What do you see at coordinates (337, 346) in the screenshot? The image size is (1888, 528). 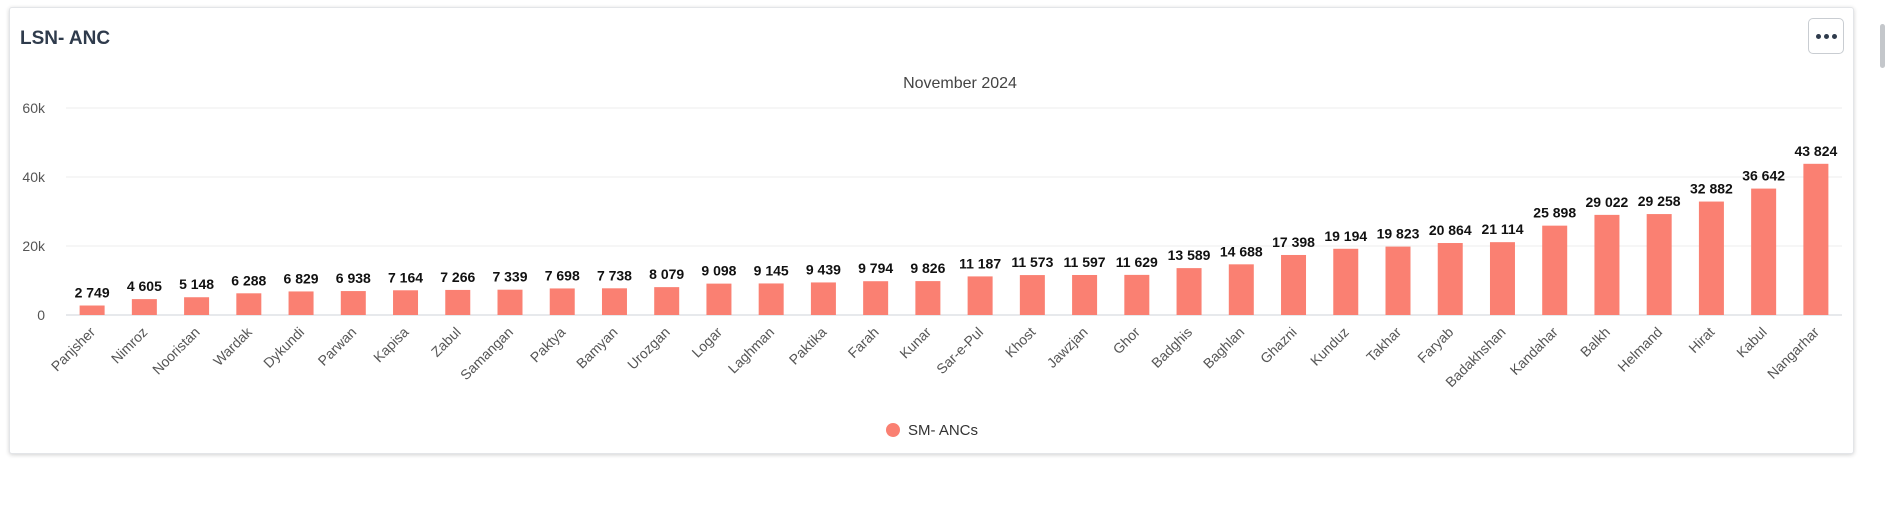 I see `x-tick-label: Parwan` at bounding box center [337, 346].